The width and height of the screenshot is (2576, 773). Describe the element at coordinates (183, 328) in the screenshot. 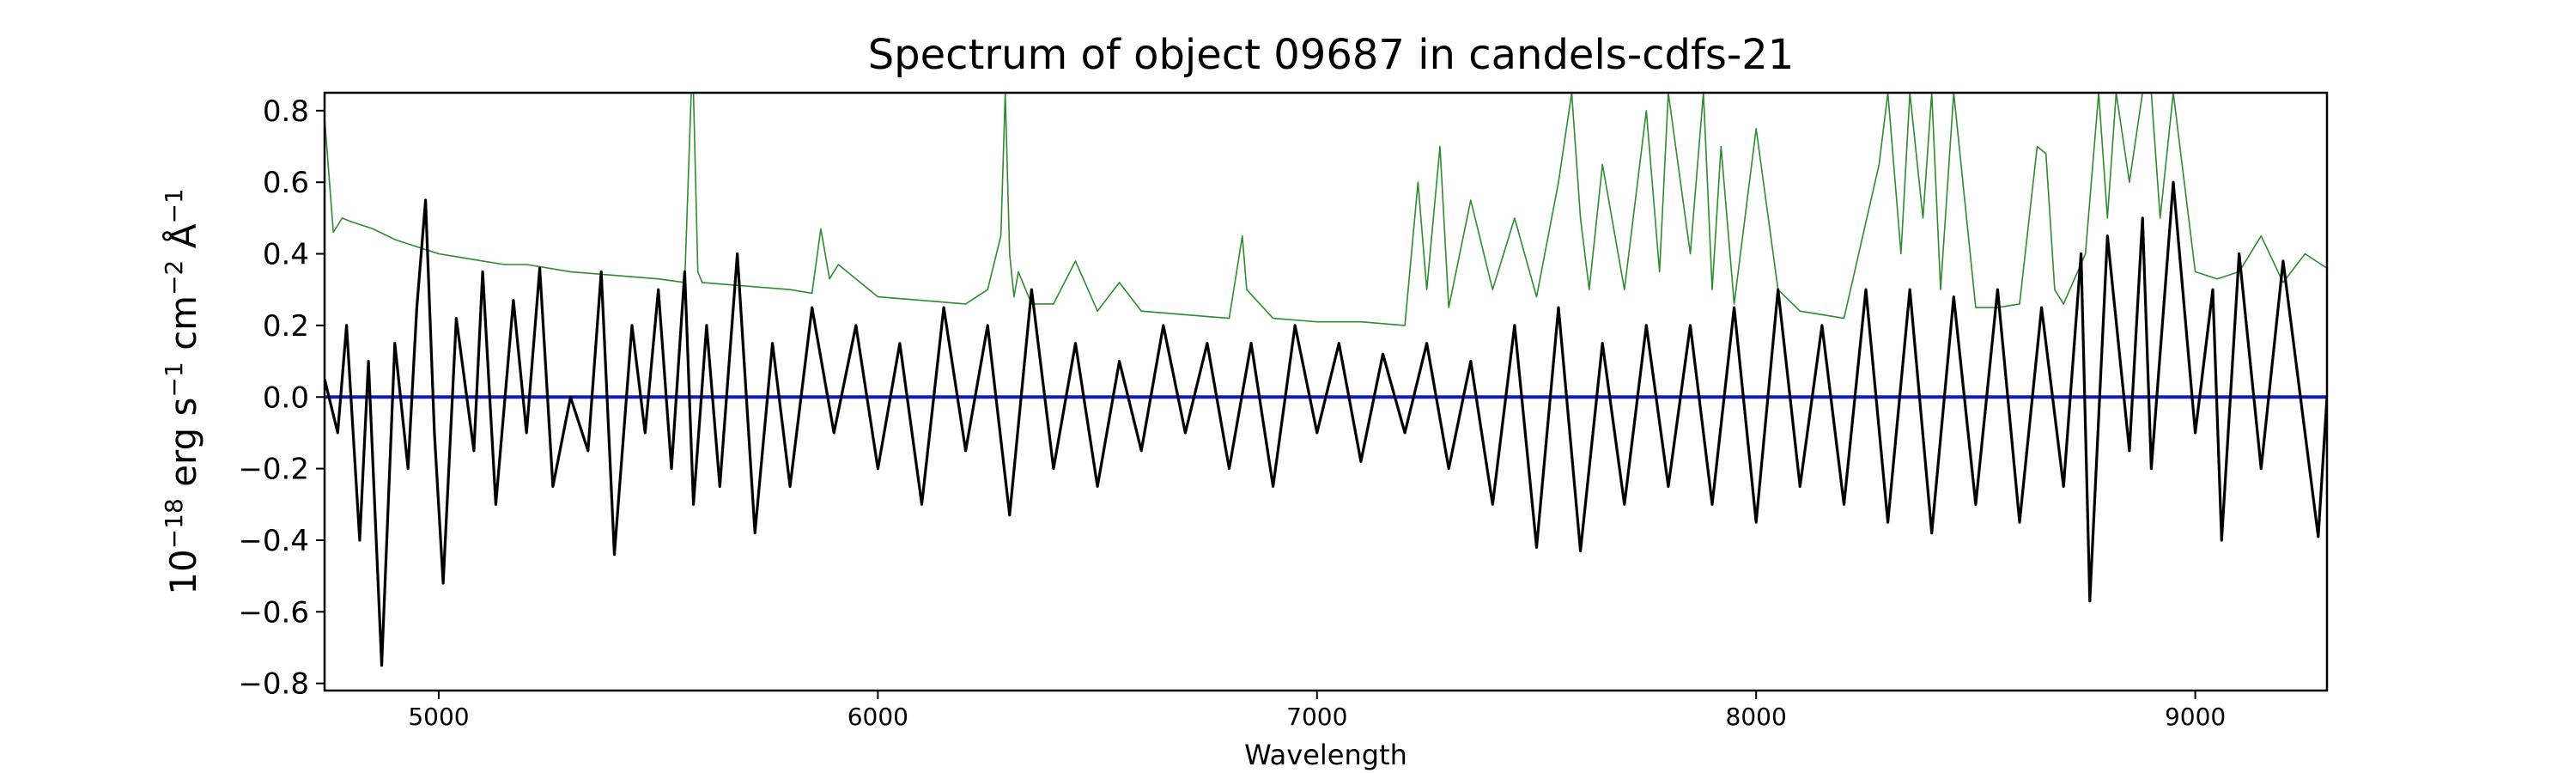

I see `y-axis-label-text: cm` at that location.